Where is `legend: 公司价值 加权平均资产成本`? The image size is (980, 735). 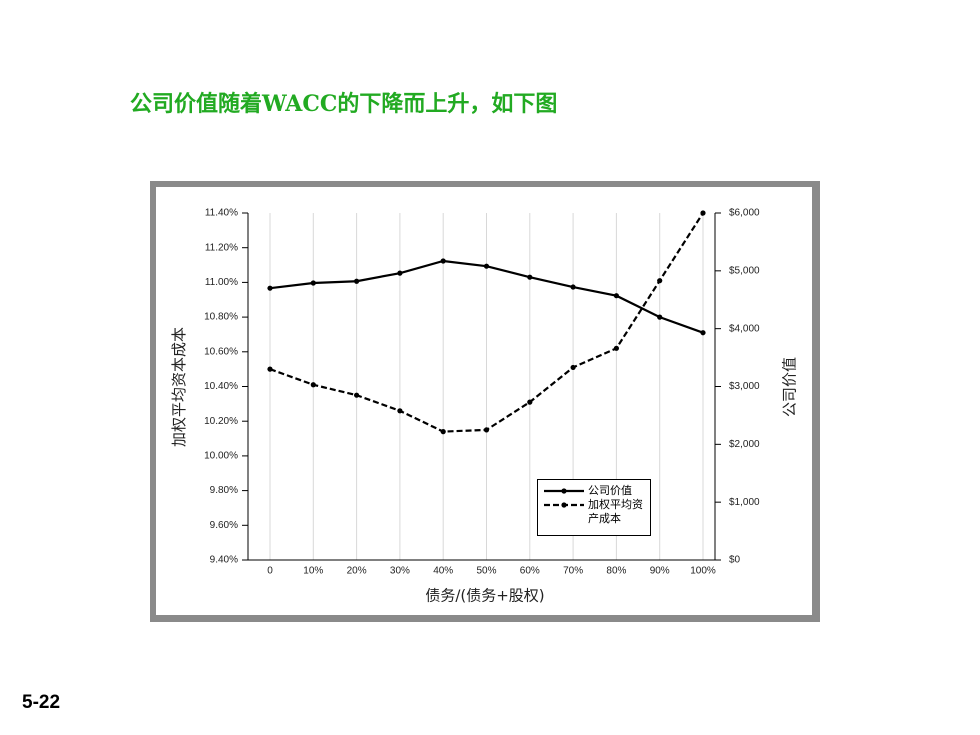
legend: 公司价值 加权平均资产成本 is located at coordinates (594, 507).